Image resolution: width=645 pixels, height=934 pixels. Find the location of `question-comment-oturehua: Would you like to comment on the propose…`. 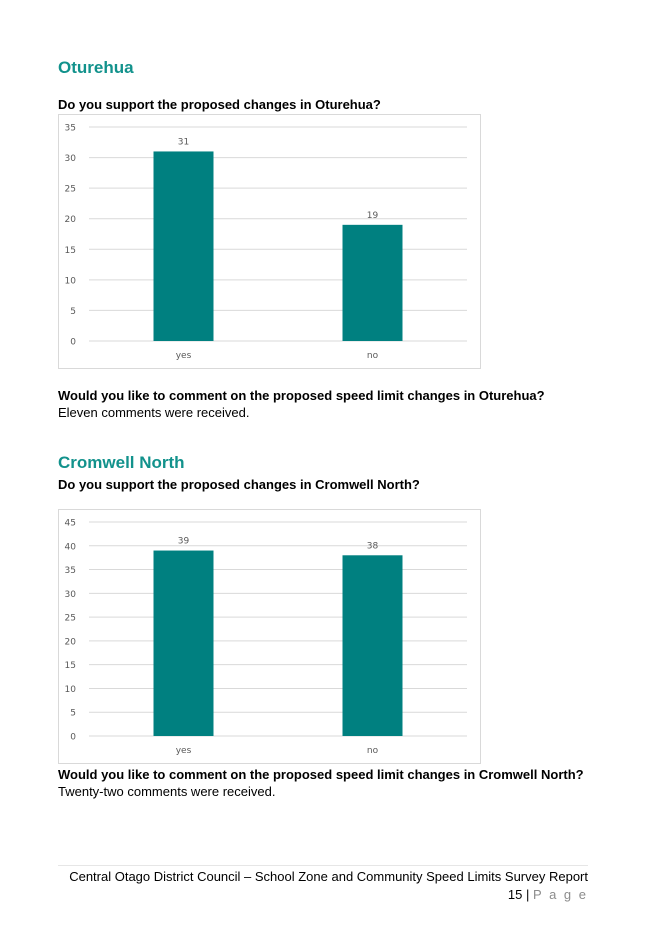

question-comment-oturehua: Would you like to comment on the propose… is located at coordinates (301, 395).